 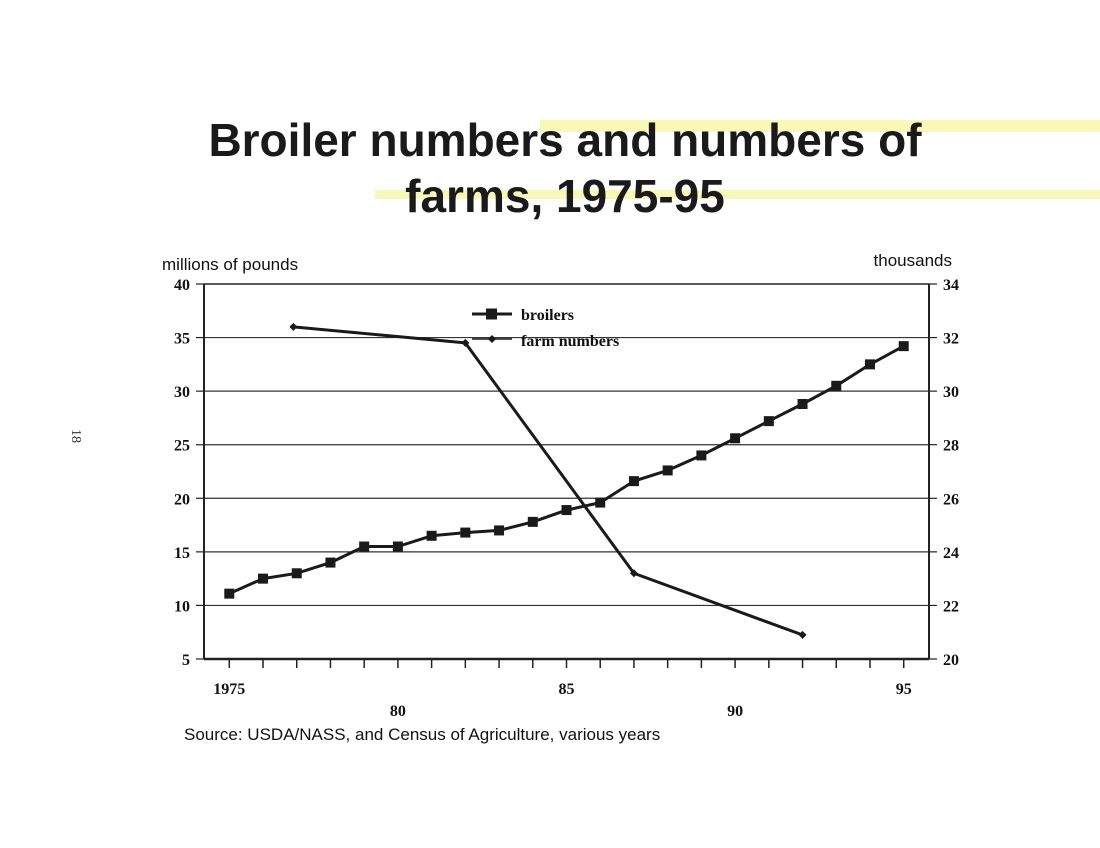 I want to click on x-tick-label: 85, so click(x=567, y=689).